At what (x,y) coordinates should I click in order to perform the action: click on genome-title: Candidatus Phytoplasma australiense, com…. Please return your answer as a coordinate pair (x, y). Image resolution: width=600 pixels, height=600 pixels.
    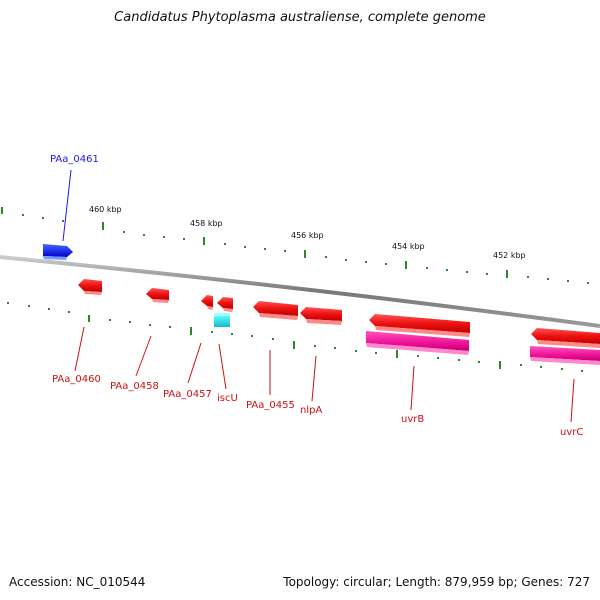
    Looking at the image, I should click on (300, 17).